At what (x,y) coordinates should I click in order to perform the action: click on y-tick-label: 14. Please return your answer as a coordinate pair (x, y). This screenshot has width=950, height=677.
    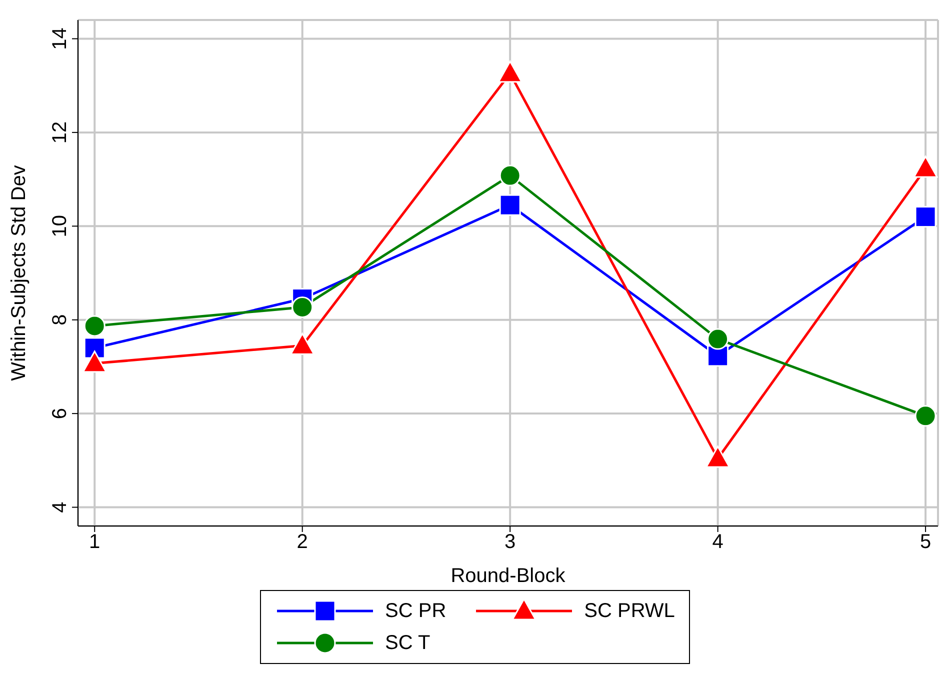
    Looking at the image, I should click on (60, 39).